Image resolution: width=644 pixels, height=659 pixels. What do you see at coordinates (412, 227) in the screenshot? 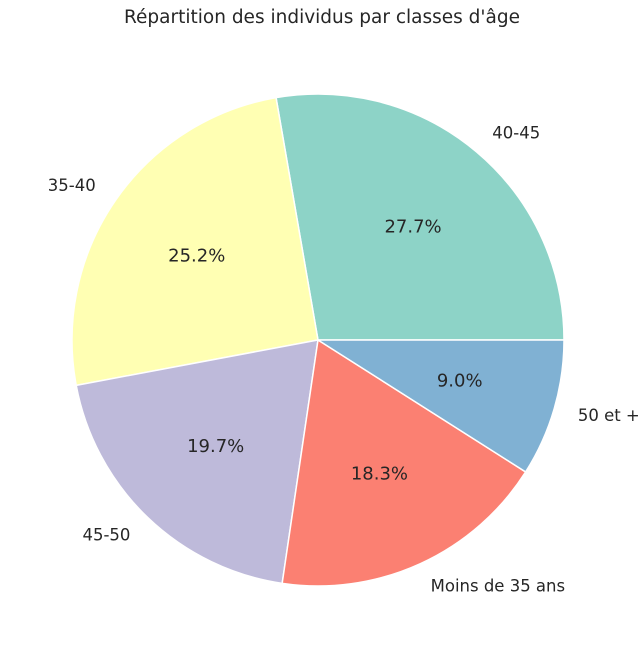
I see `percent-label: 27.7%` at bounding box center [412, 227].